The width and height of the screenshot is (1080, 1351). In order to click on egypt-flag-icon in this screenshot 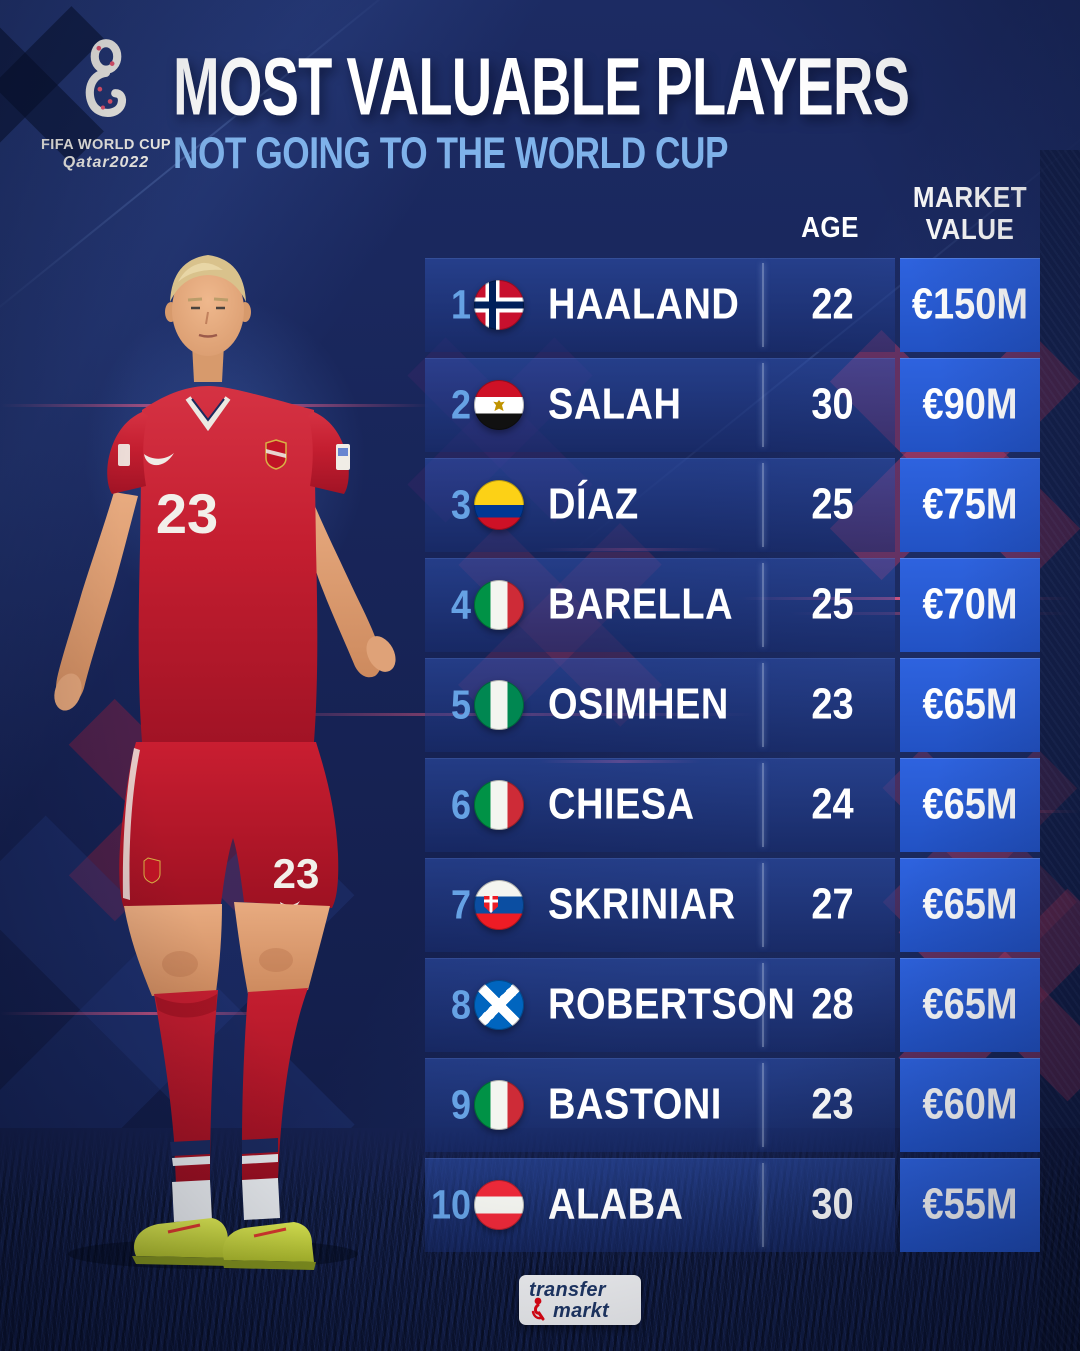, I will do `click(499, 405)`.